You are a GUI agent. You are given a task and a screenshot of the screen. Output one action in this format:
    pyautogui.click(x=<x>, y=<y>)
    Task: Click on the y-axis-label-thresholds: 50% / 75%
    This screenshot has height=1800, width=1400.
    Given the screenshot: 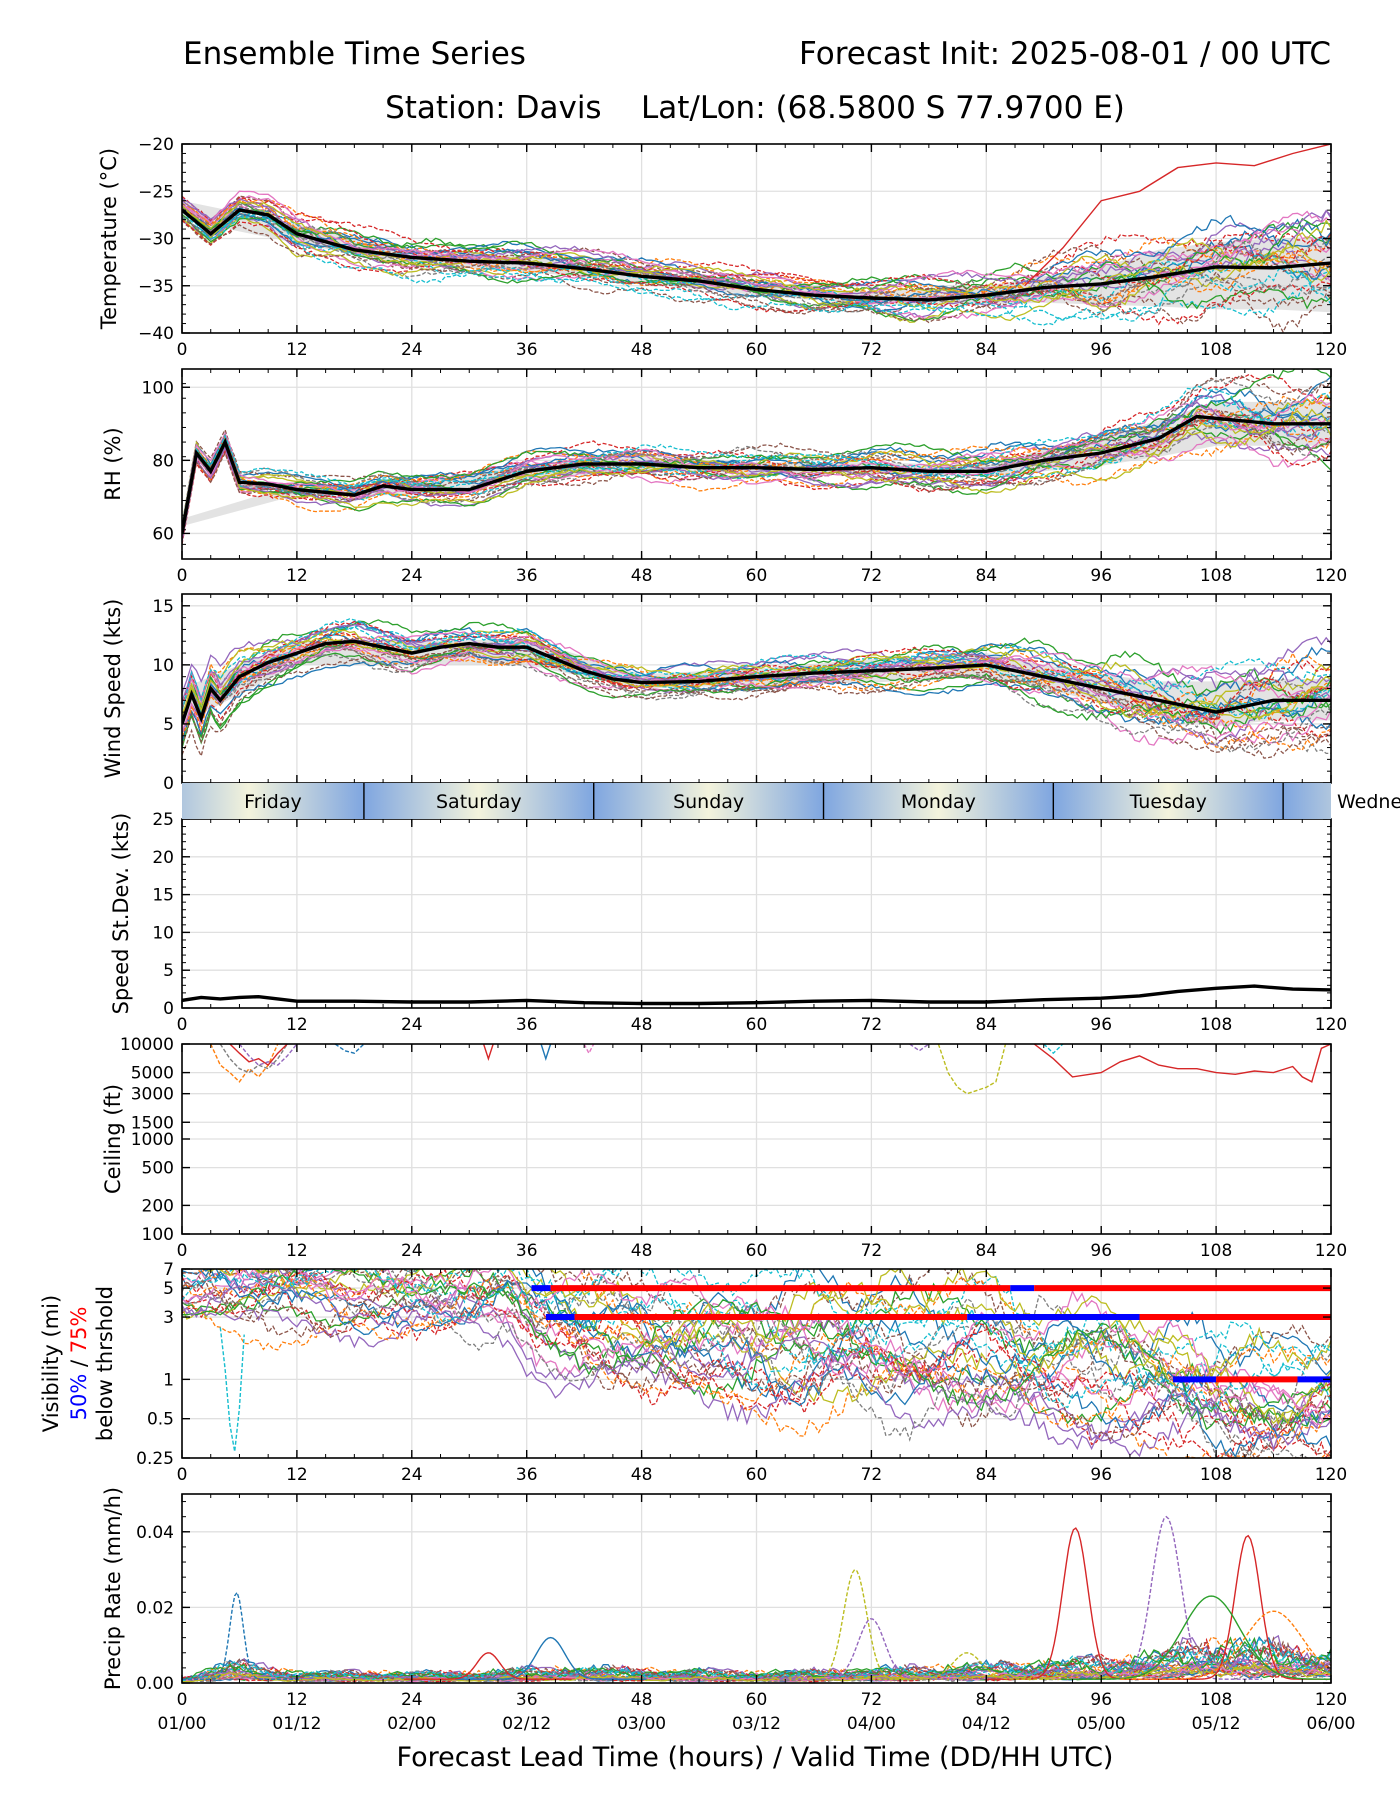 What is the action you would take?
    pyautogui.click(x=79, y=1364)
    